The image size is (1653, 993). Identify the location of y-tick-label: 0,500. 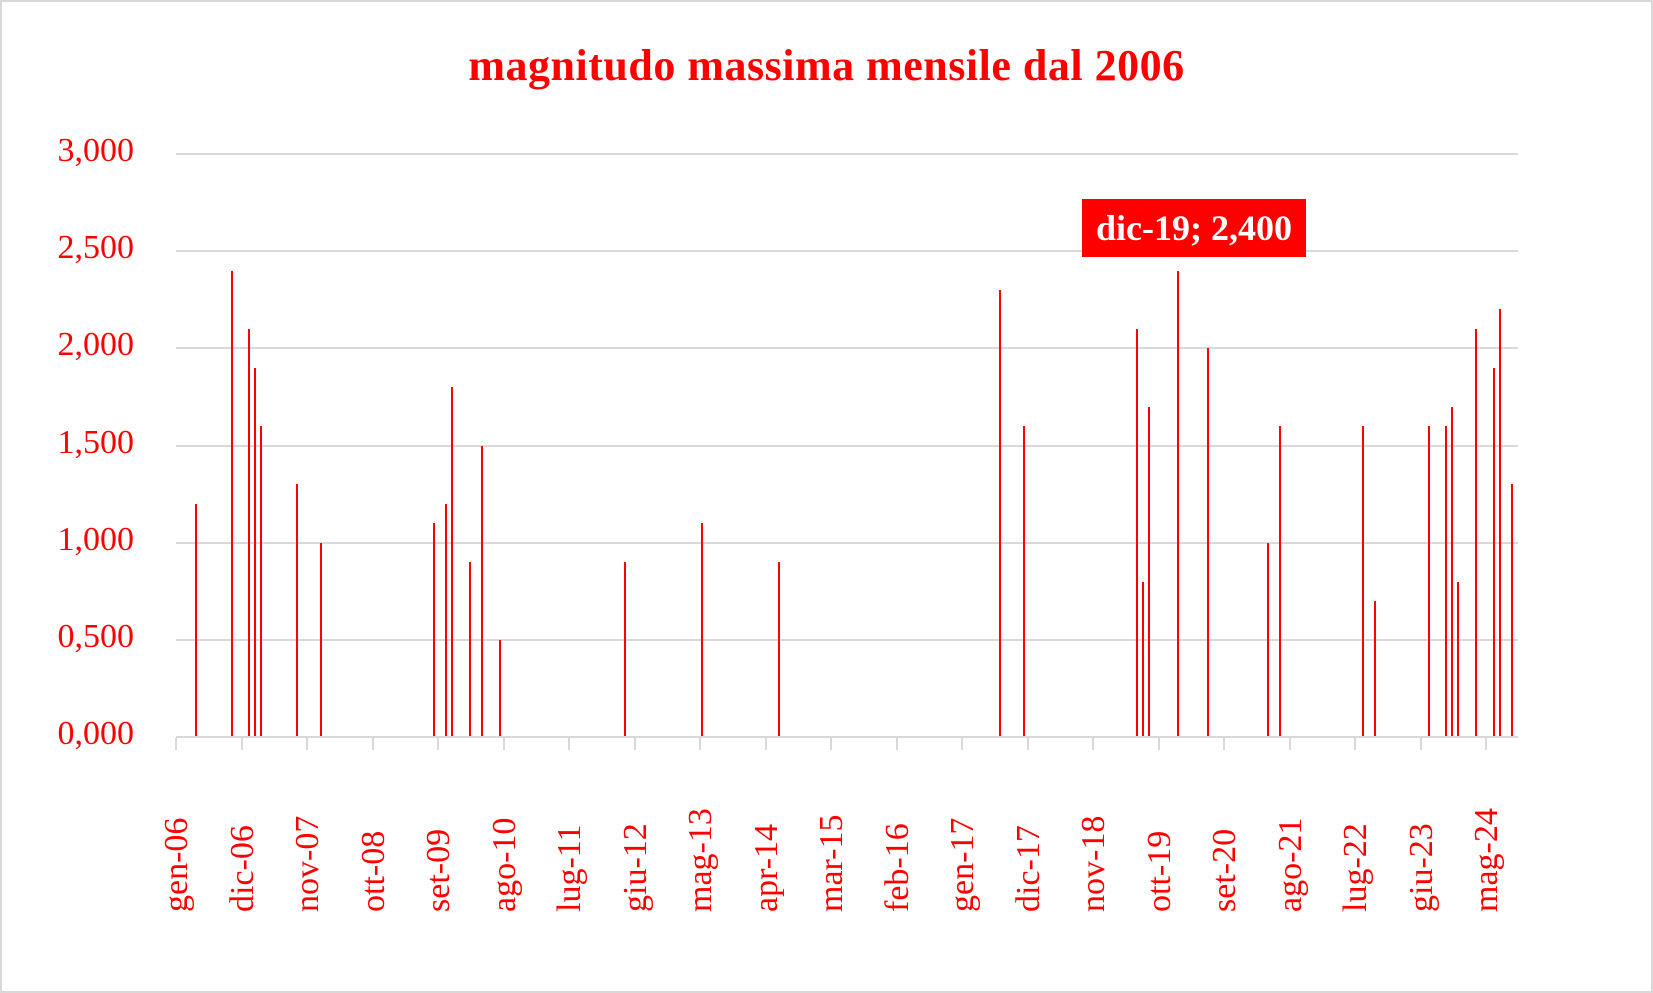
(96, 636).